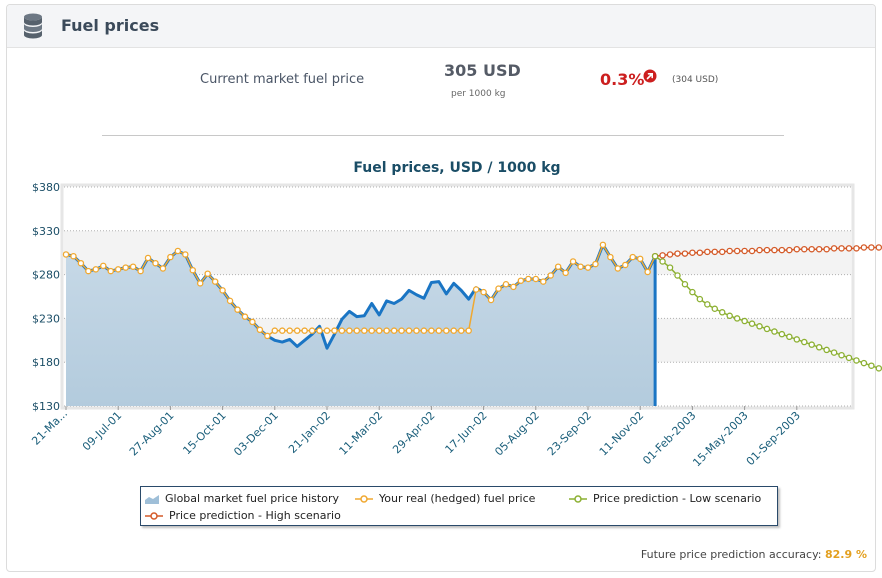 The height and width of the screenshot is (578, 882). Describe the element at coordinates (46, 318) in the screenshot. I see `y-tick-label: $230` at that location.